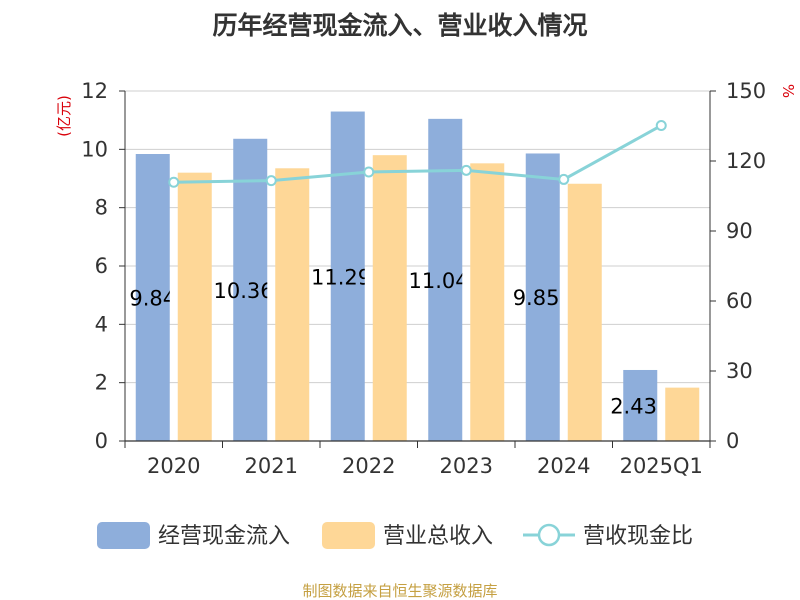 The width and height of the screenshot is (800, 600). Describe the element at coordinates (271, 466) in the screenshot. I see `x-axis-category-label: 2021` at that location.